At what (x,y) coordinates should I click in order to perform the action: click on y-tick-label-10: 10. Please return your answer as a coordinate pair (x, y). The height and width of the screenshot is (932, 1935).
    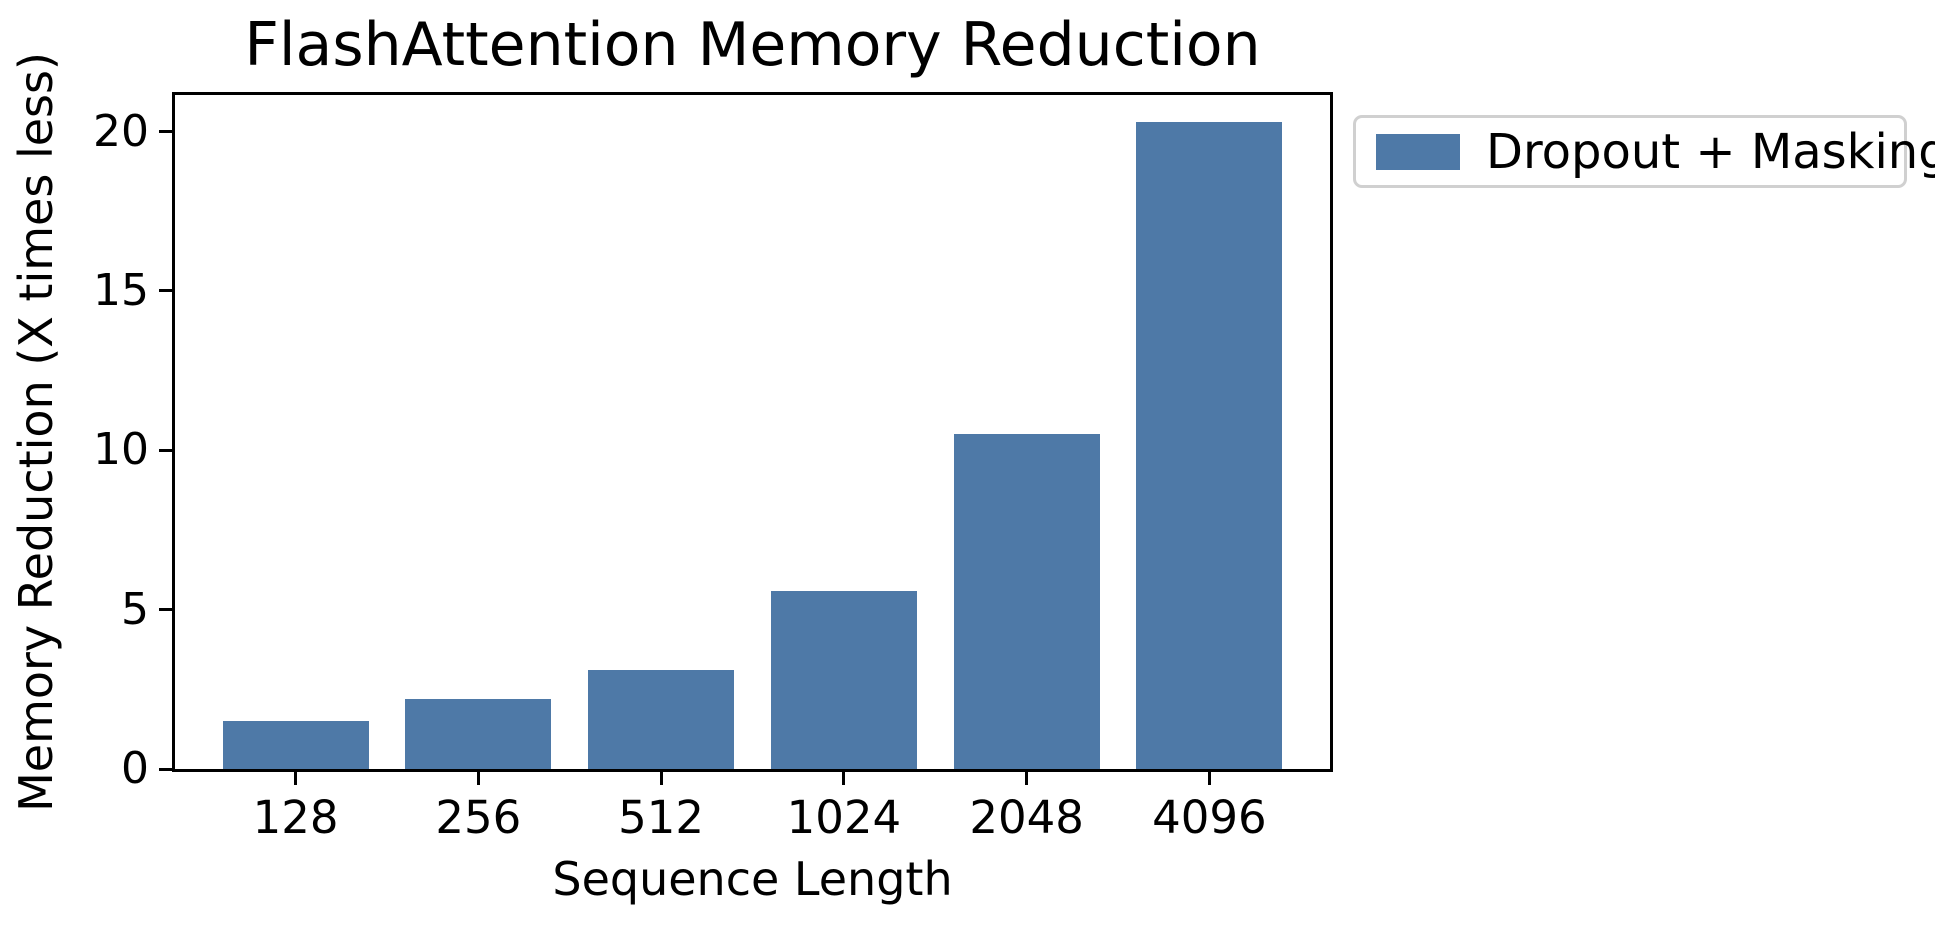
    Looking at the image, I should click on (121, 450).